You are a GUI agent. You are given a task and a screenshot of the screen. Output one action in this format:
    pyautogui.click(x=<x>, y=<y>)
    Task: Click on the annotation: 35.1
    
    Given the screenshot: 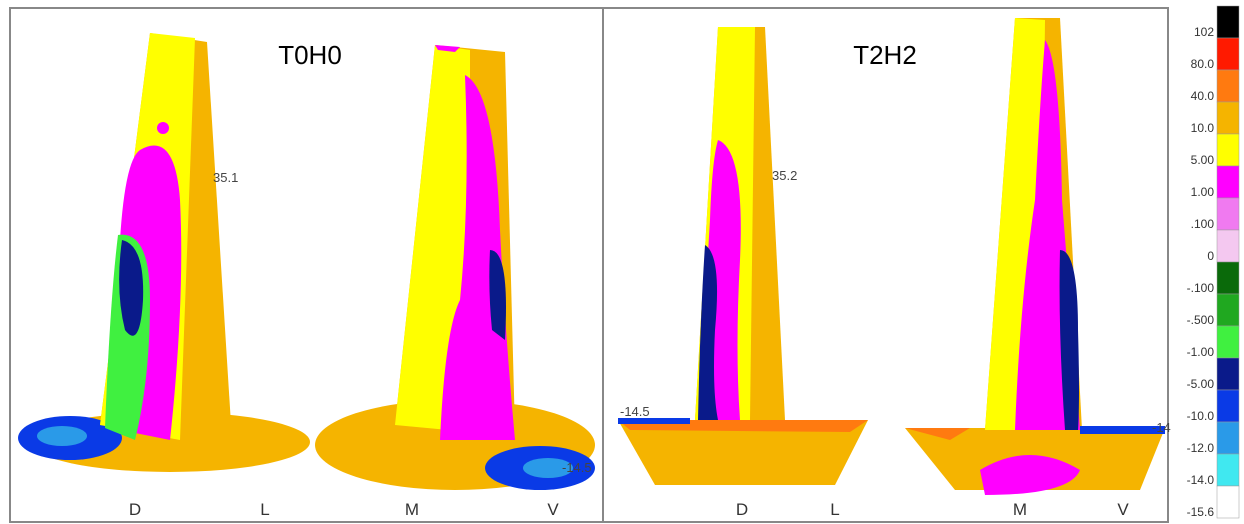 What is the action you would take?
    pyautogui.click(x=225, y=177)
    